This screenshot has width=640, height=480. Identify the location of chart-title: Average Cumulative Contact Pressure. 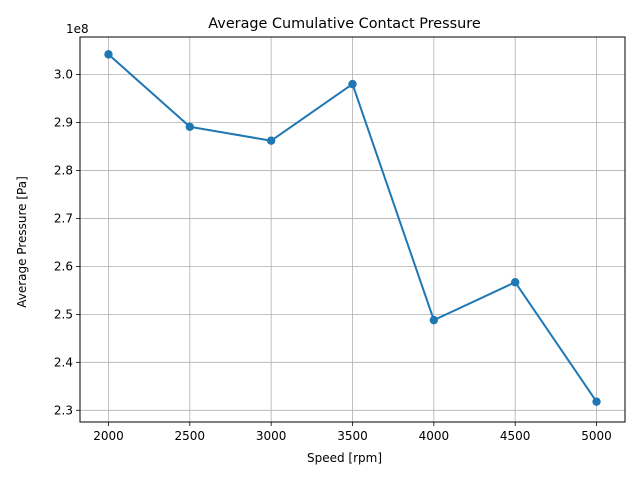
(344, 24).